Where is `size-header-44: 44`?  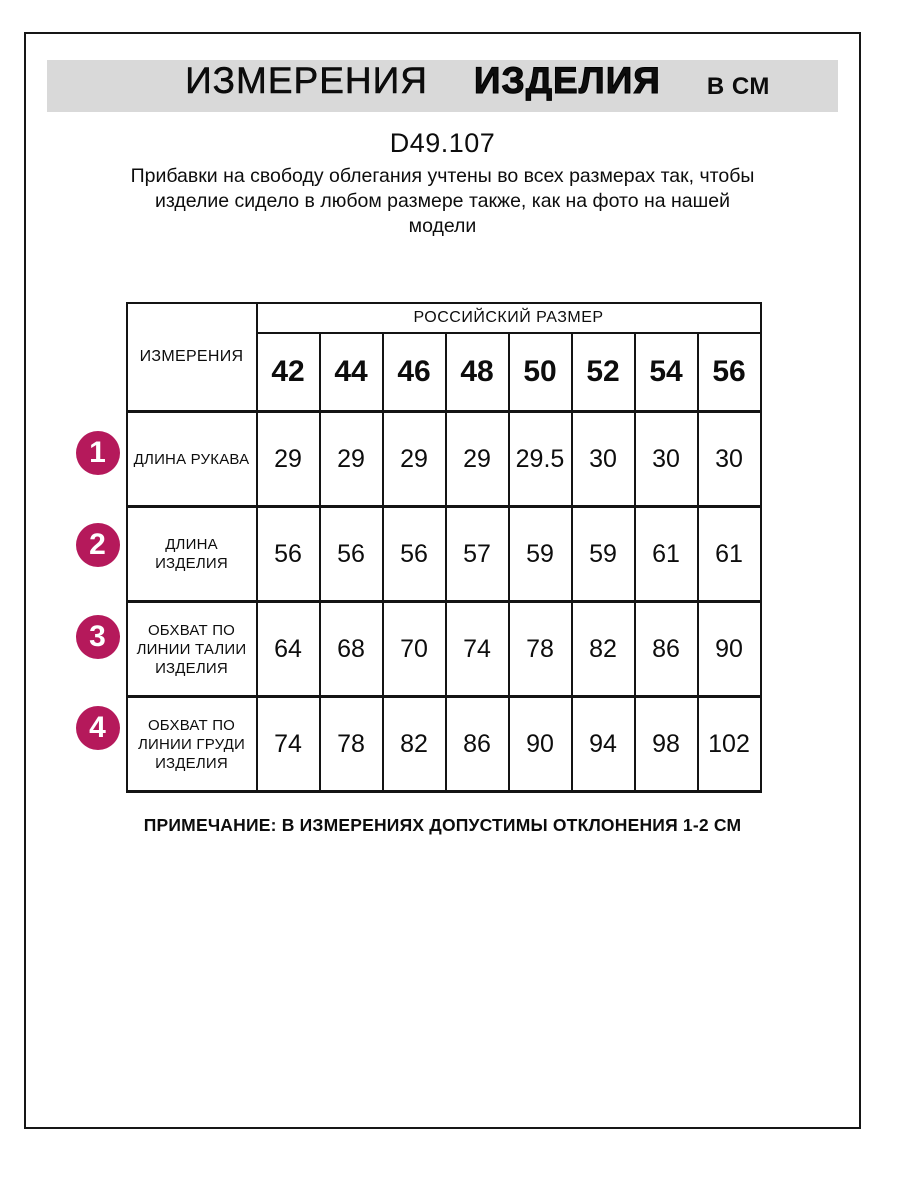 size-header-44: 44 is located at coordinates (351, 372).